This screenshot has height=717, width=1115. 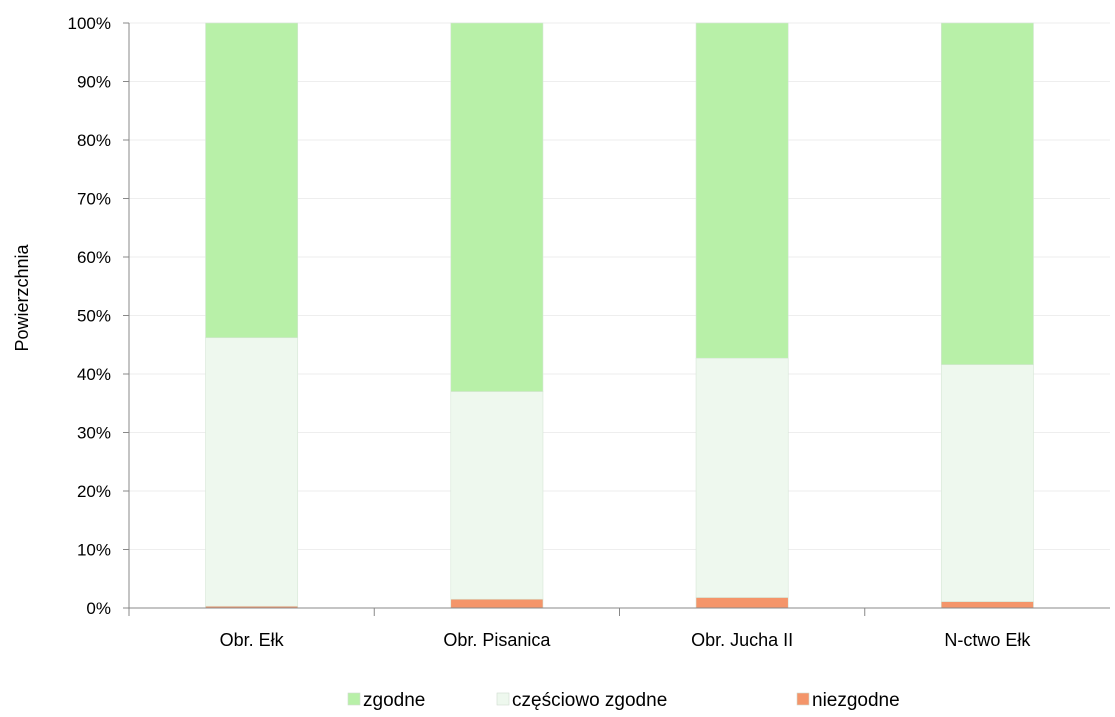 I want to click on y-tick-labels: 0% 10% 20% 30% 40% 50% 60% 70% 80% 90% 100%, so click(x=89, y=316).